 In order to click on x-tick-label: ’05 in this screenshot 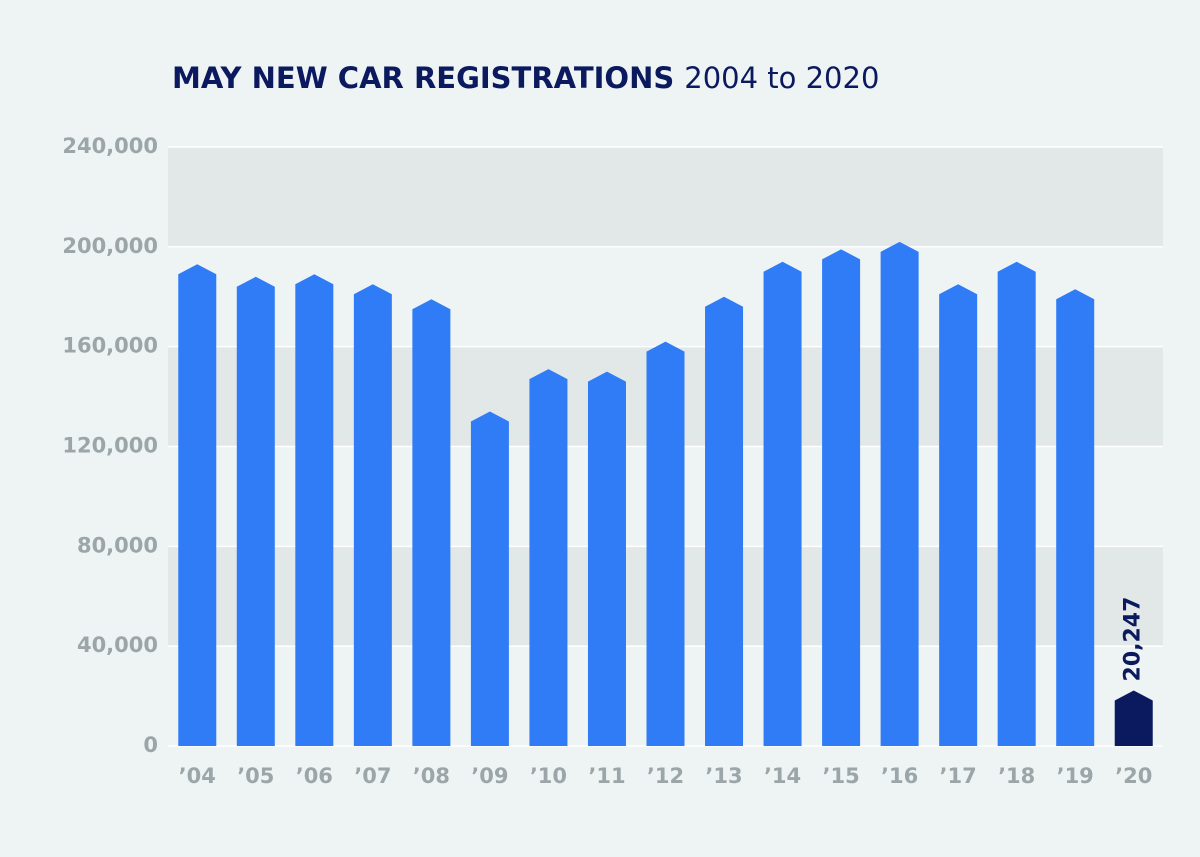, I will do `click(255, 776)`.